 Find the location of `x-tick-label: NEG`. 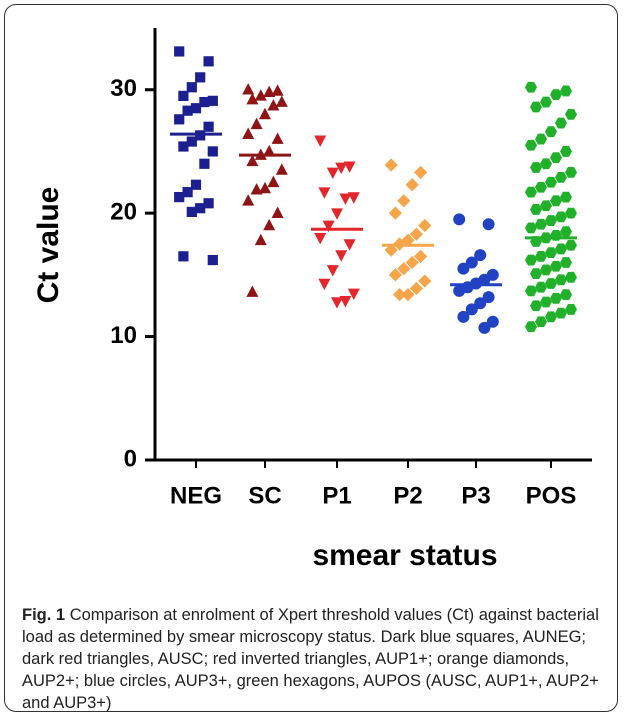

x-tick-label: NEG is located at coordinates (196, 495).